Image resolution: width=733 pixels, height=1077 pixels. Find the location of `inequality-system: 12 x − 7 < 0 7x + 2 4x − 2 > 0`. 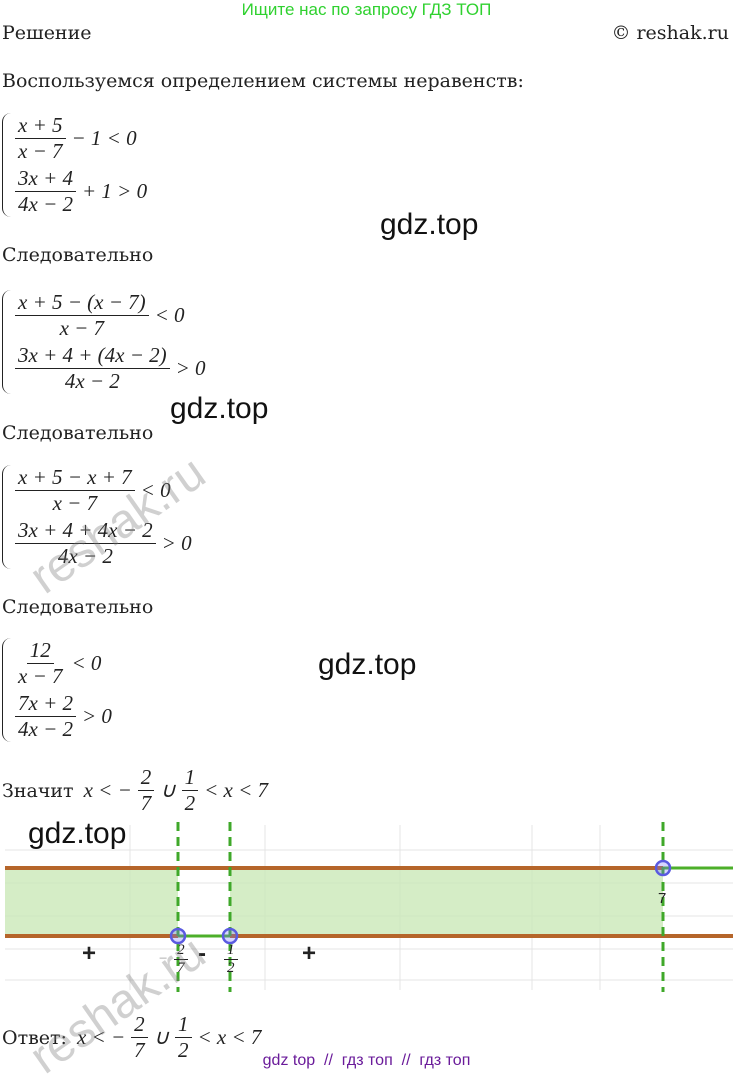

inequality-system: 12 x − 7 < 0 7x + 2 4x − 2 > 0 is located at coordinates (59, 690).